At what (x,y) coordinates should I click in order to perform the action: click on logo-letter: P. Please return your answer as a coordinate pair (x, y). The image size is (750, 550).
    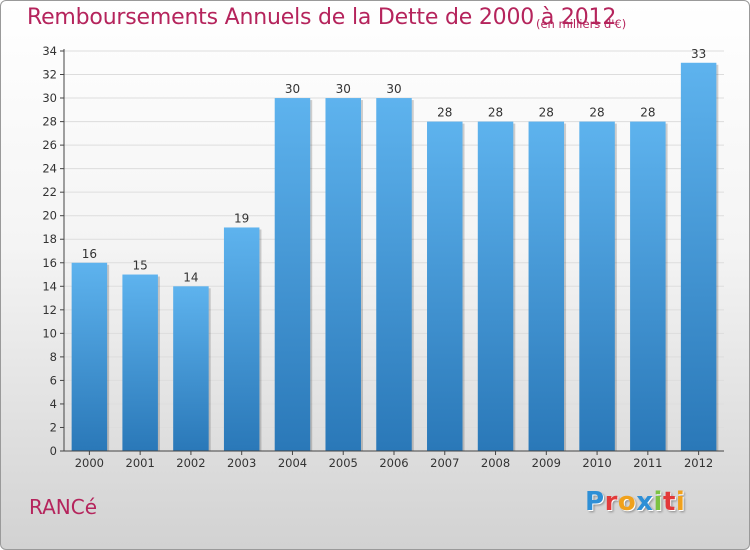
    Looking at the image, I should click on (595, 502).